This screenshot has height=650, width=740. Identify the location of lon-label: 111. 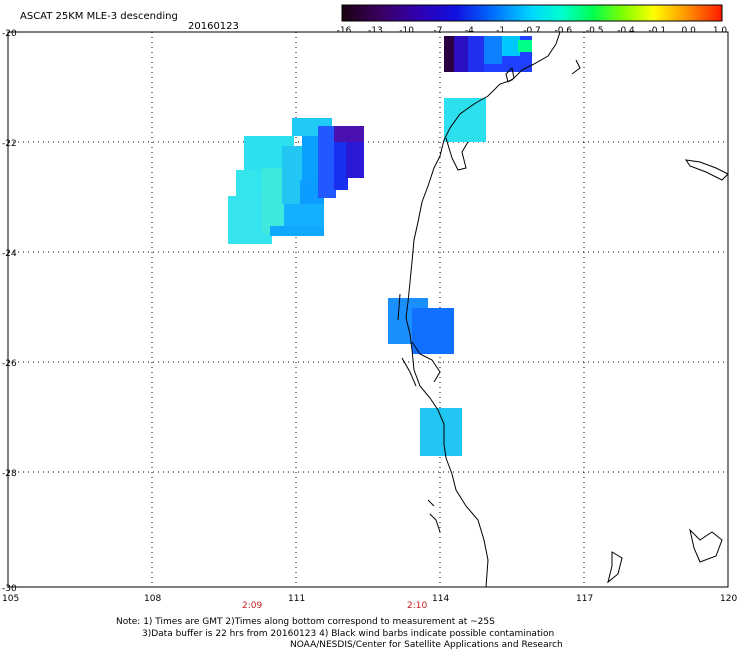
(296, 599).